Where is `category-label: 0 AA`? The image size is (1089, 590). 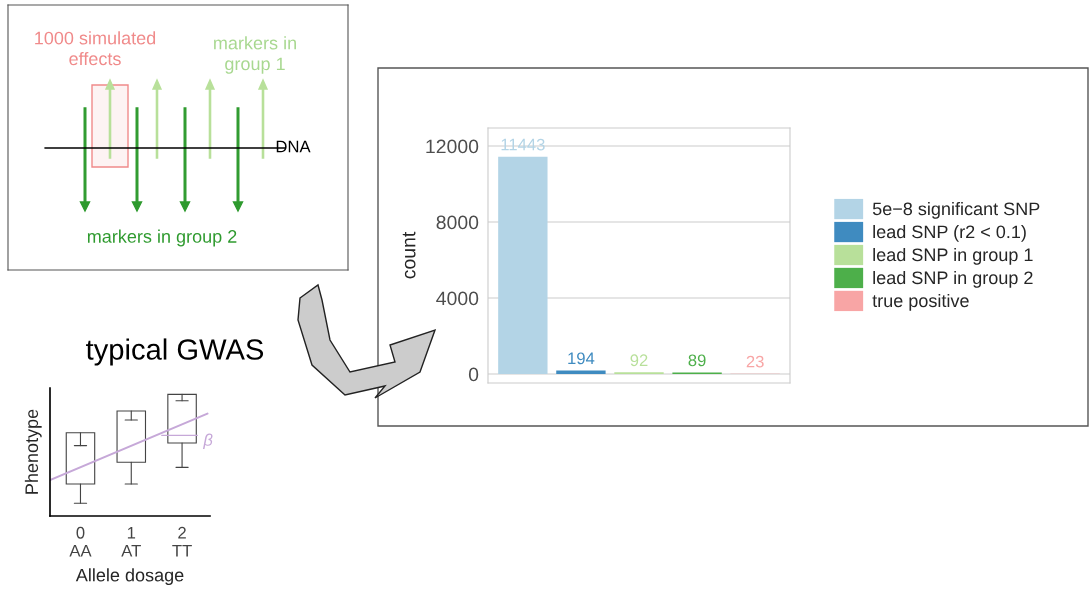
category-label: 0 AA is located at coordinates (80, 541).